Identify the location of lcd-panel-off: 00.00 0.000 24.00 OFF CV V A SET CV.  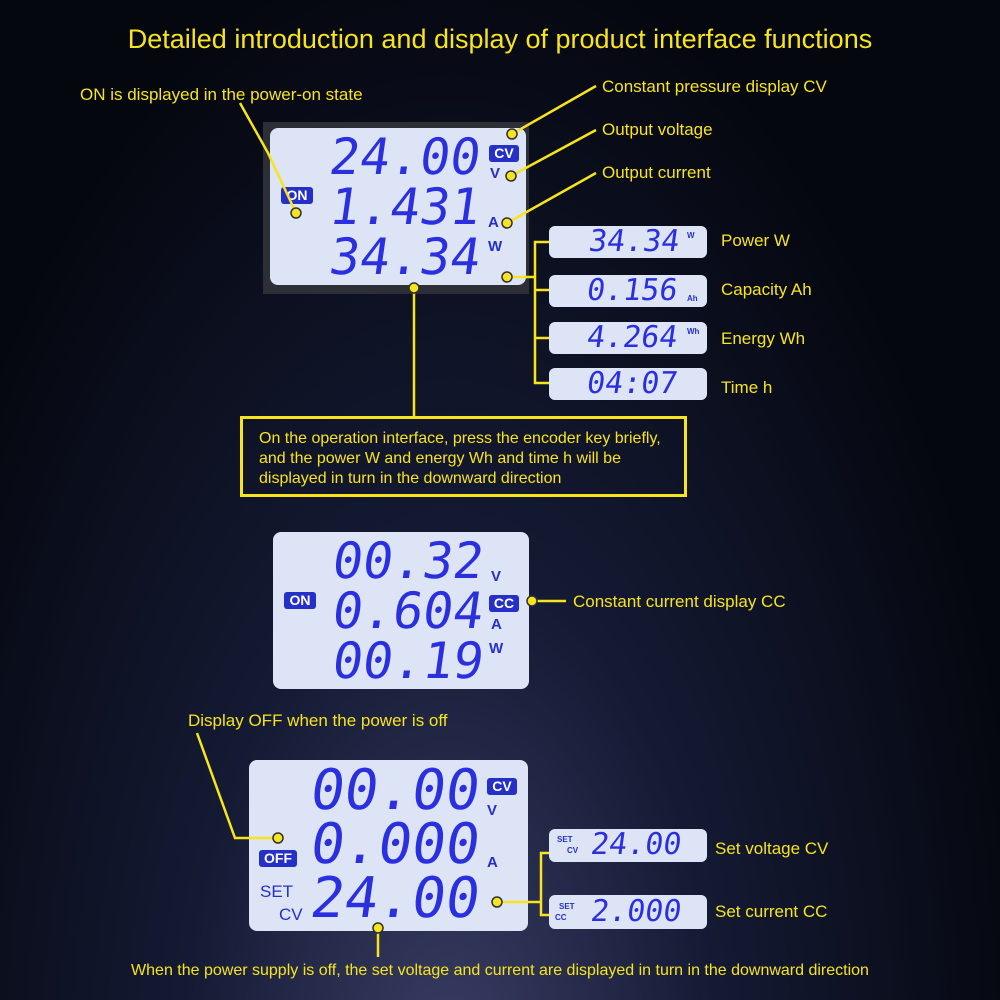
(388, 844).